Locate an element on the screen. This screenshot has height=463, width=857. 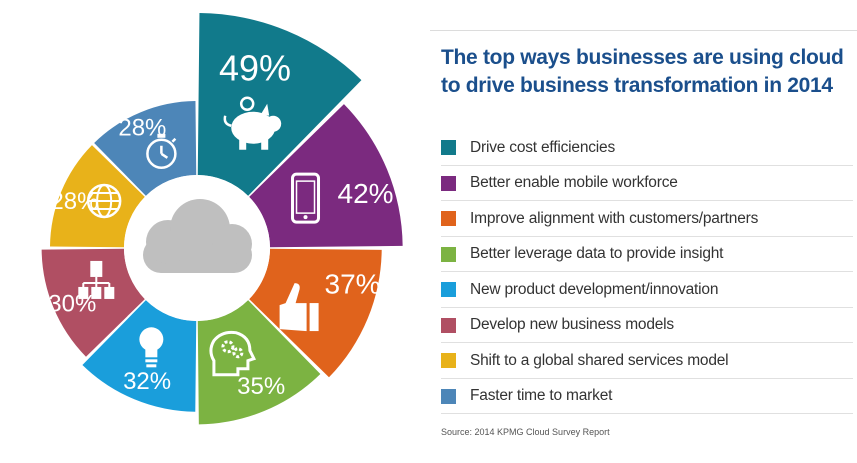
segment-label-8: 28% is located at coordinates (142, 128).